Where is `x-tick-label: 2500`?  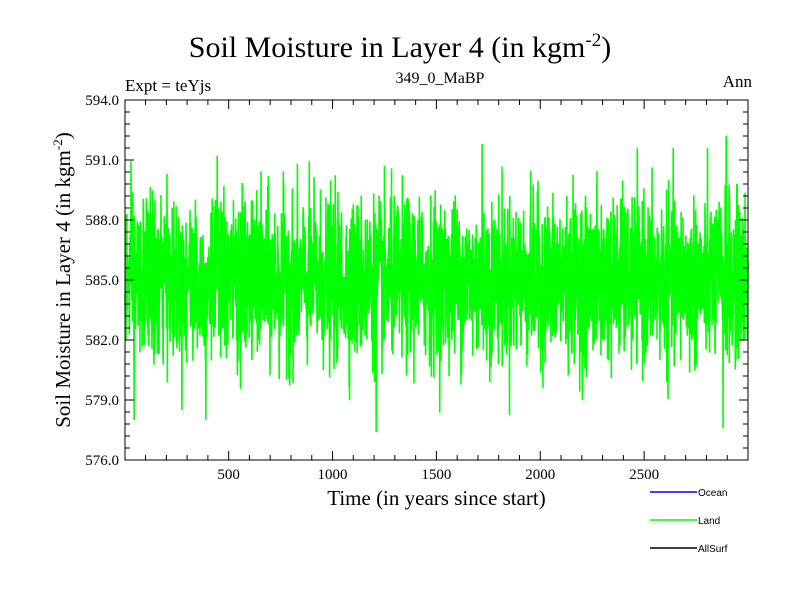
x-tick-label: 2500 is located at coordinates (644, 475).